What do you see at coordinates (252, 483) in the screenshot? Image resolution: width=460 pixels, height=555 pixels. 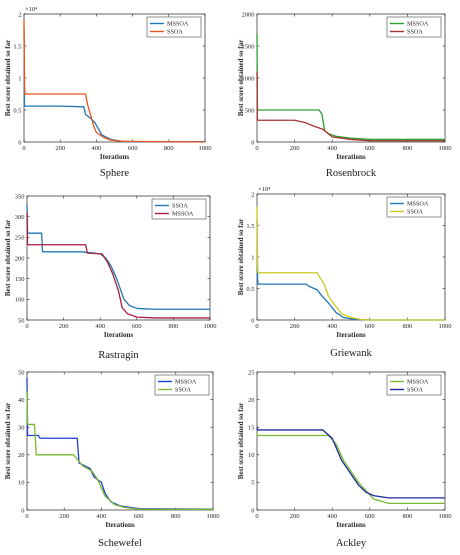 I see `y-tick-label: 5` at bounding box center [252, 483].